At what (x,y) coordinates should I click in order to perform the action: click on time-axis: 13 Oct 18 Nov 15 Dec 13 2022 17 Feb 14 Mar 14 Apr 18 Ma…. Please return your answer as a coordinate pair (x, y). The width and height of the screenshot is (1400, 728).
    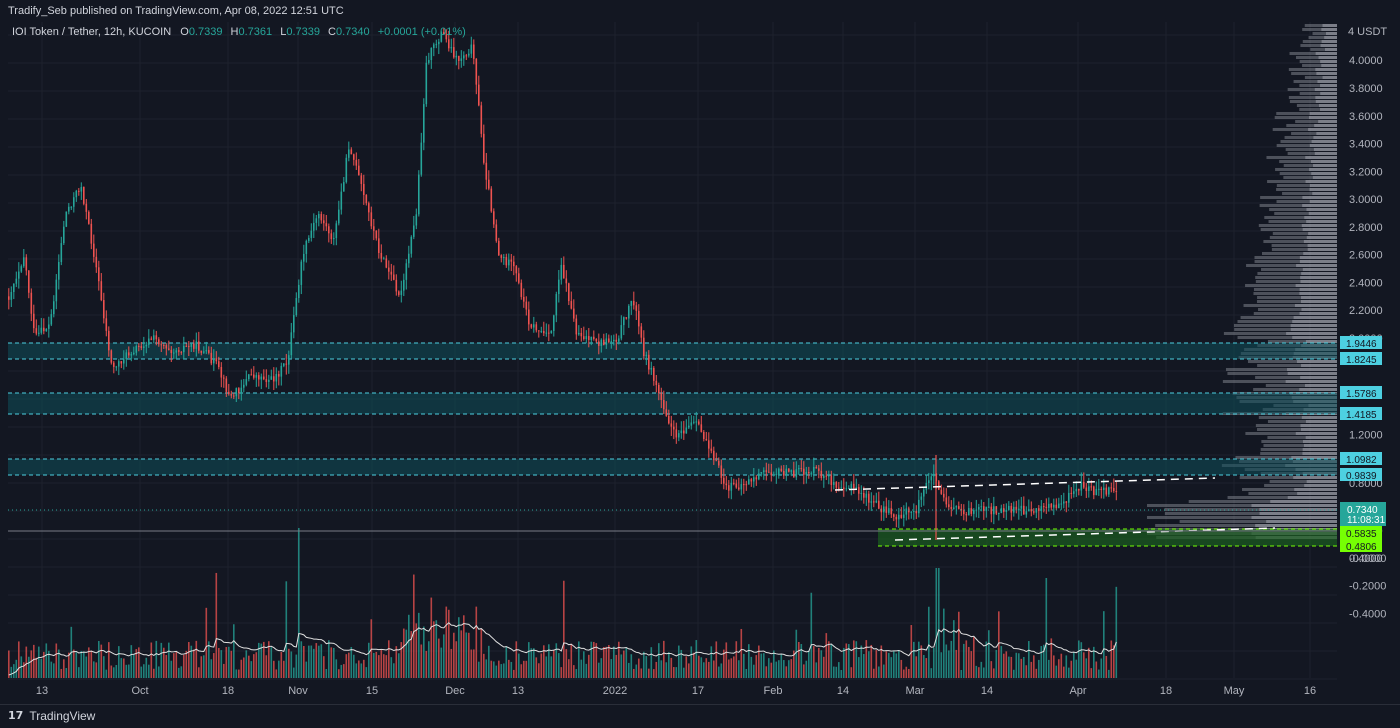
    Looking at the image, I should click on (676, 691).